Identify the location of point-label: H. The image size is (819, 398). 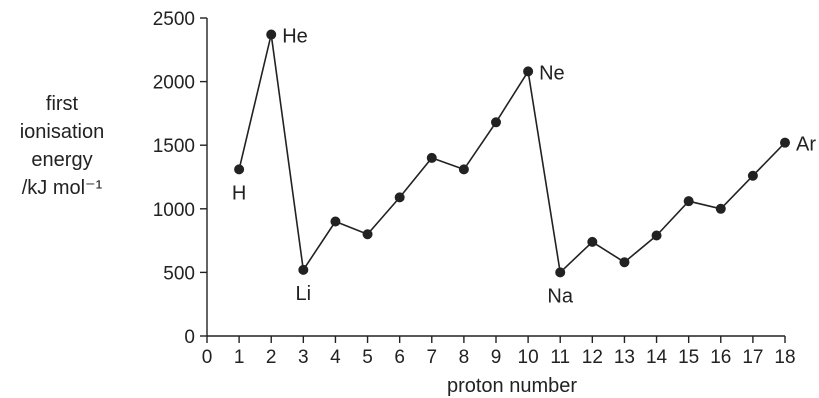
(239, 193).